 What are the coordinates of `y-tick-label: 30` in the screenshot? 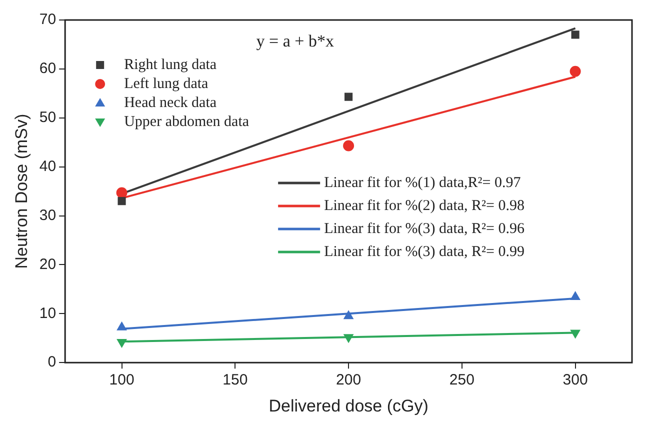 It's located at (47, 215).